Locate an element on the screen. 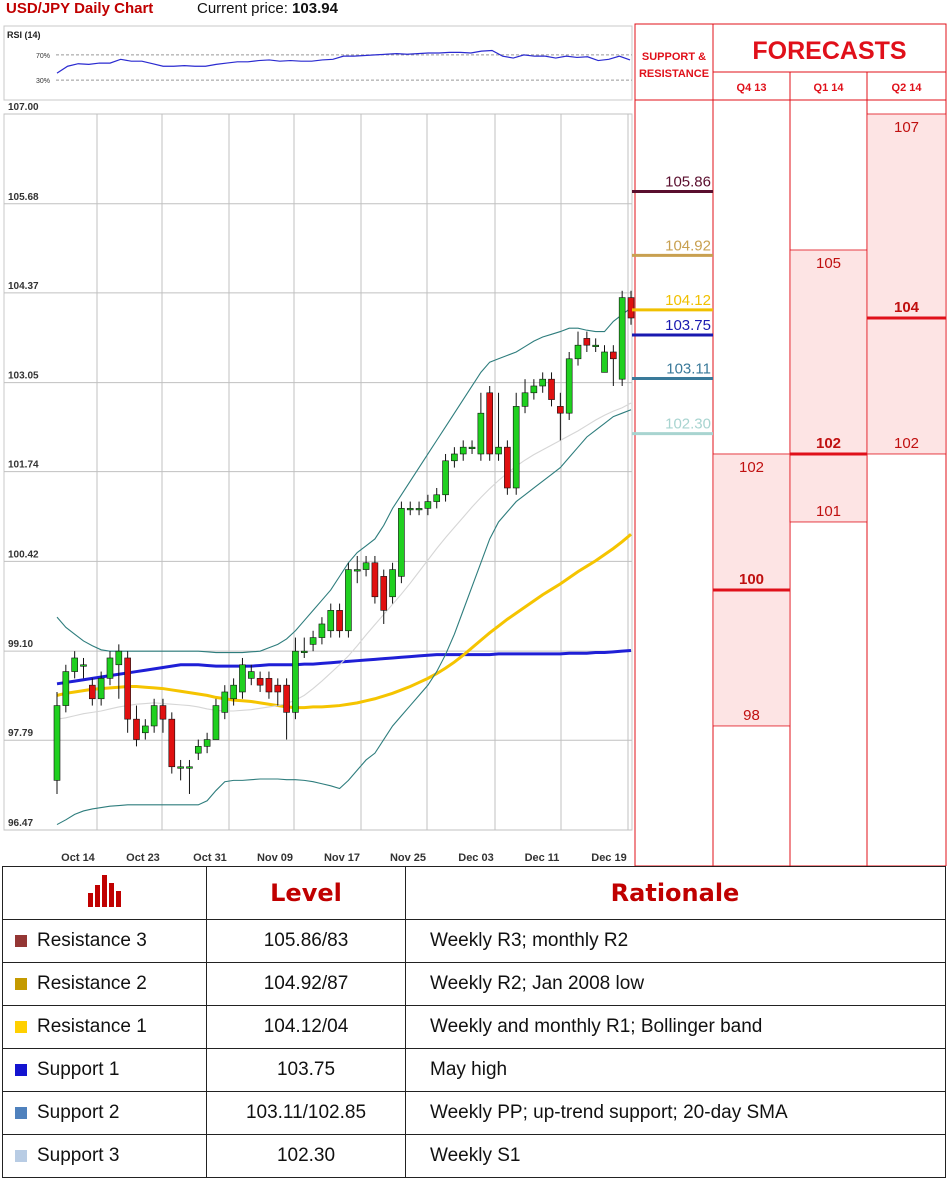  rsi-30-label: 30% is located at coordinates (43, 81).